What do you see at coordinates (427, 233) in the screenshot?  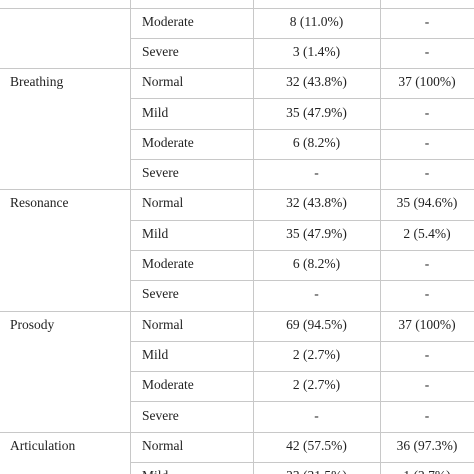 I see `count-cell: 2 (5.4%)` at bounding box center [427, 233].